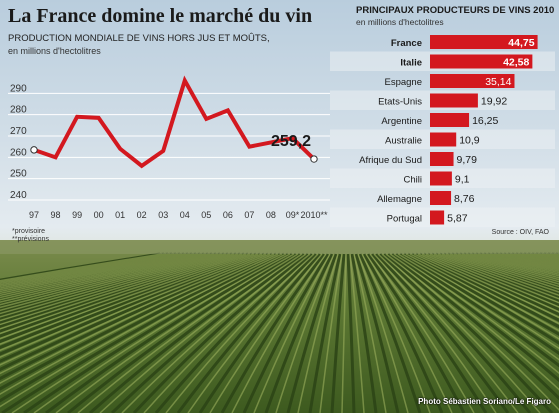 Image resolution: width=559 pixels, height=413 pixels. Describe the element at coordinates (467, 160) in the screenshot. I see `bar-value-label: 9,79` at that location.